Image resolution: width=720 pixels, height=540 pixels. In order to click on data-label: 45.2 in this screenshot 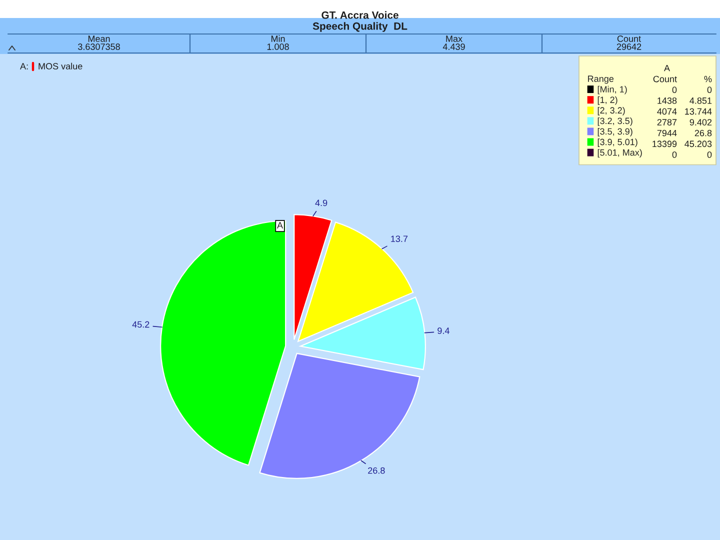, I will do `click(141, 324)`.